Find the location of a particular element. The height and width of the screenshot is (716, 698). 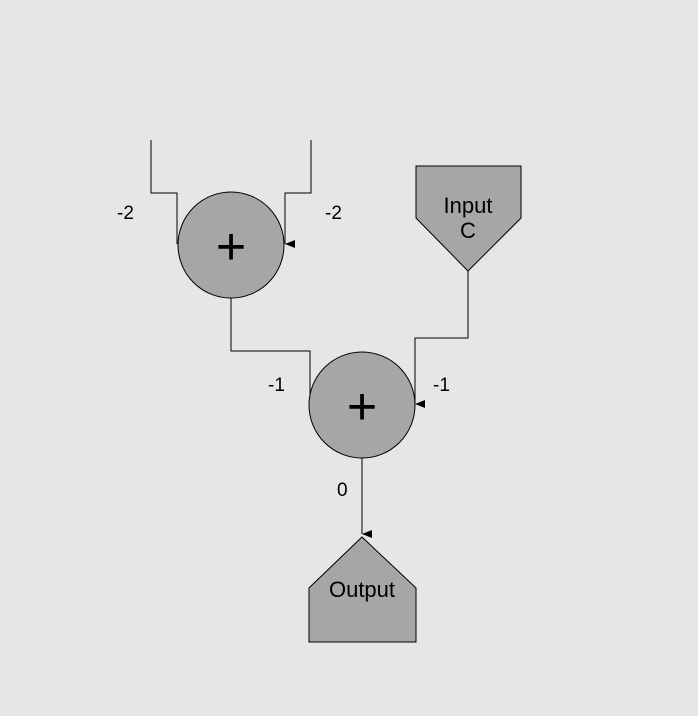

edge-label-top-left: -2 is located at coordinates (125, 213).